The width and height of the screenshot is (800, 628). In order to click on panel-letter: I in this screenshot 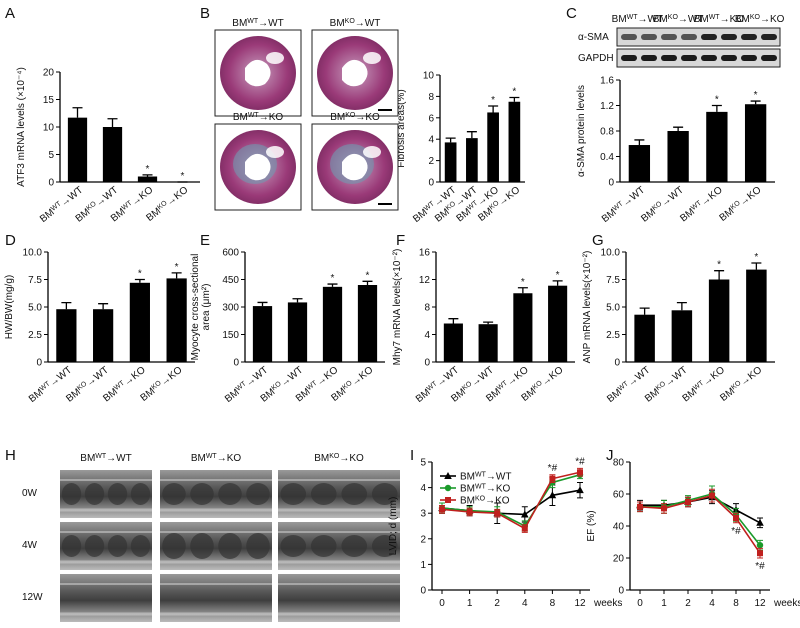, I will do `click(412, 455)`.